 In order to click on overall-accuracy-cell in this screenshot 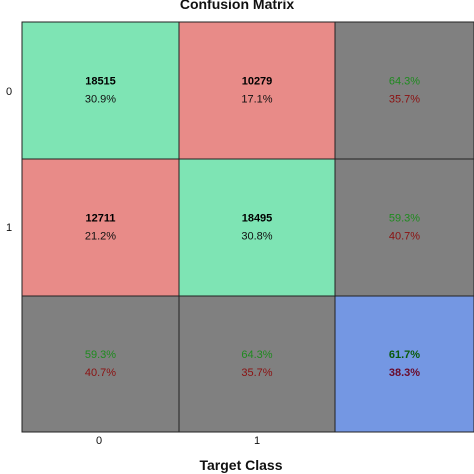, I will do `click(404, 364)`.